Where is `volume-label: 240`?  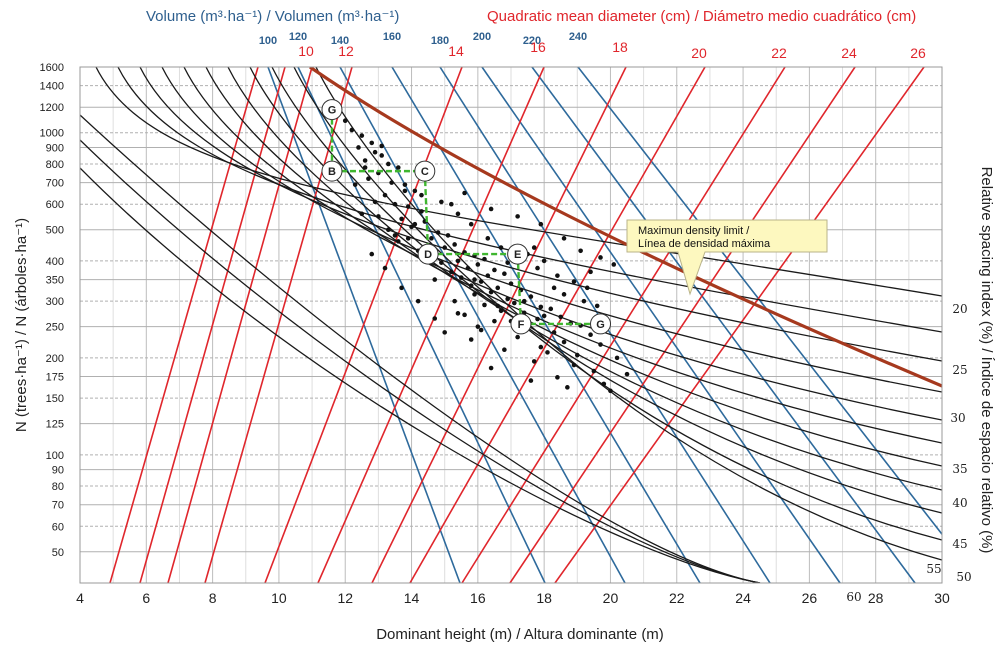 volume-label: 240 is located at coordinates (578, 37).